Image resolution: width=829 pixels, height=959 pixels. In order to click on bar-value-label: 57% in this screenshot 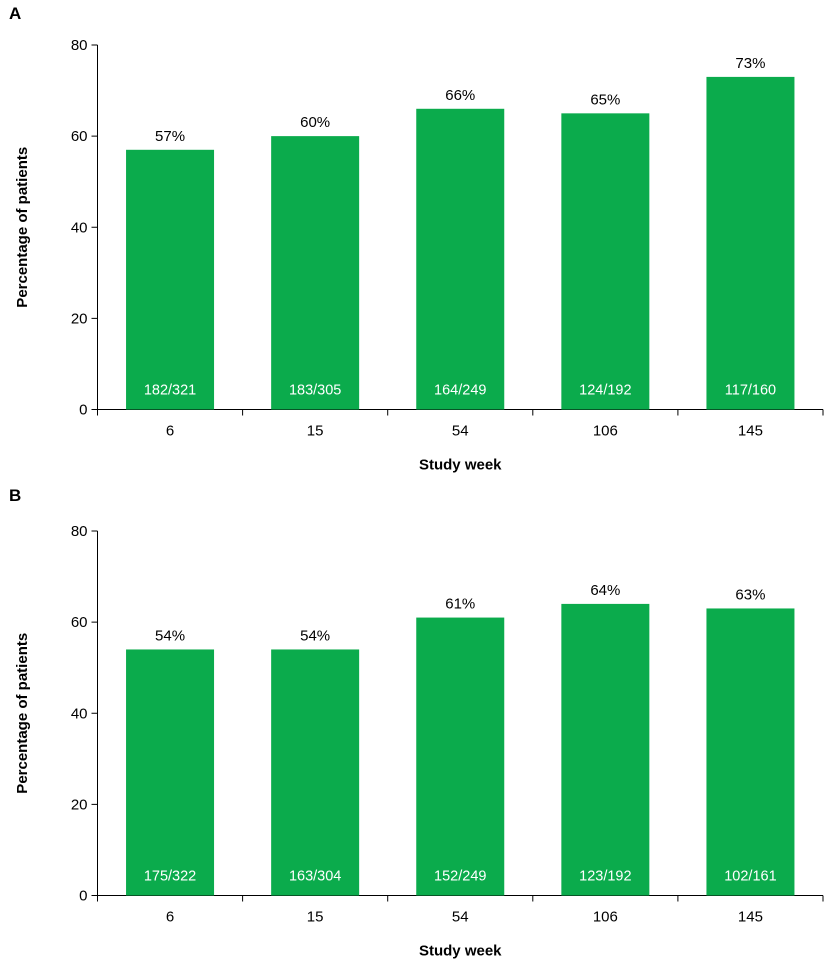, I will do `click(170, 136)`.